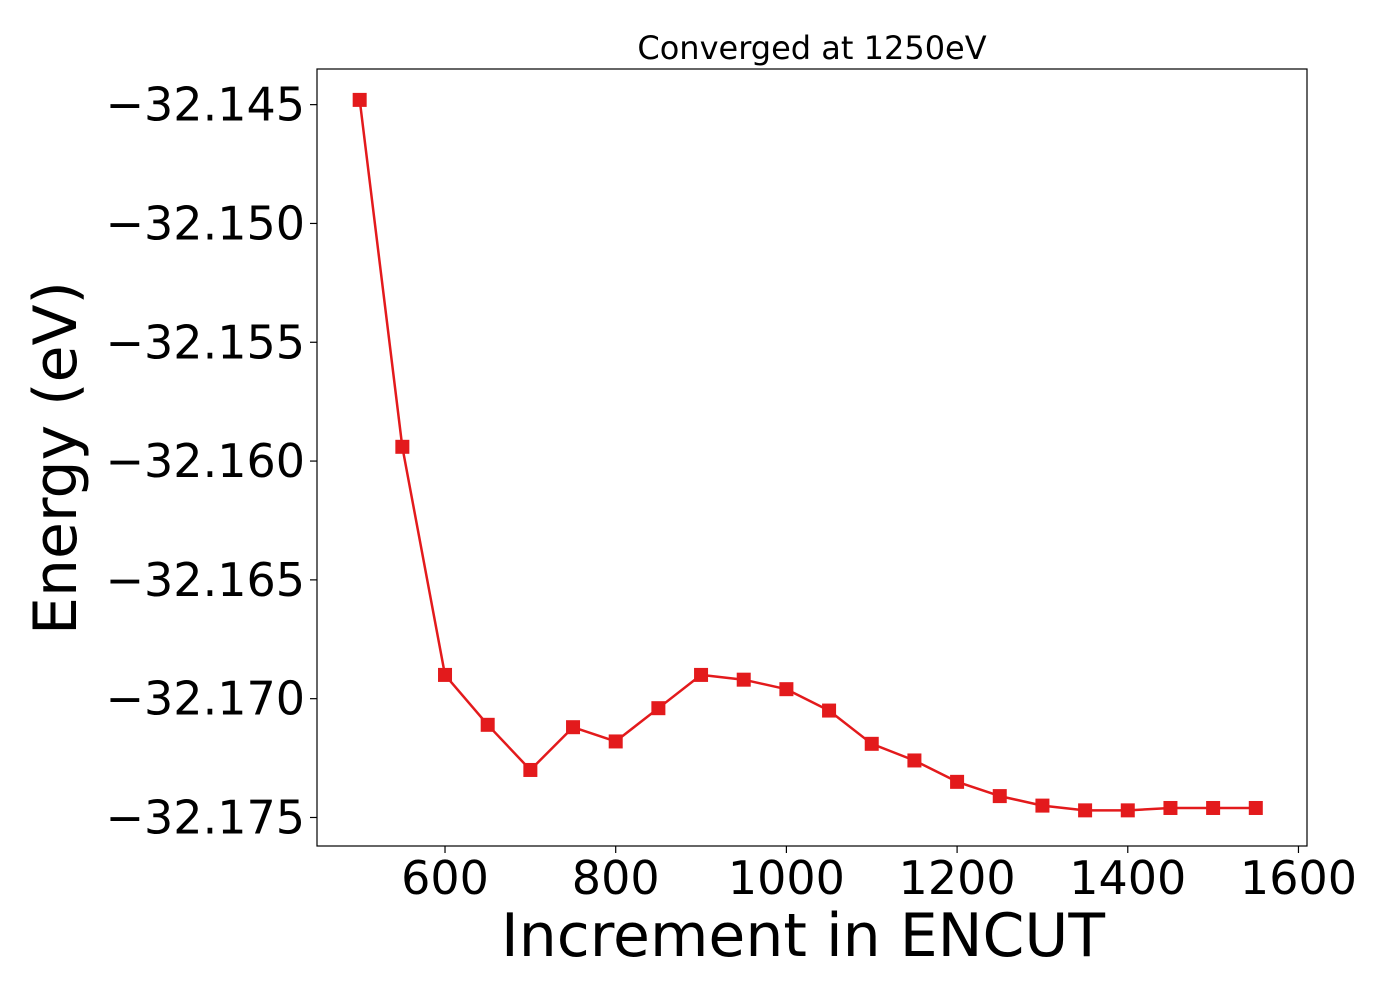 This screenshot has width=1400, height=1000. Describe the element at coordinates (206, 342) in the screenshot. I see `y-tick-label: −32.155` at that location.